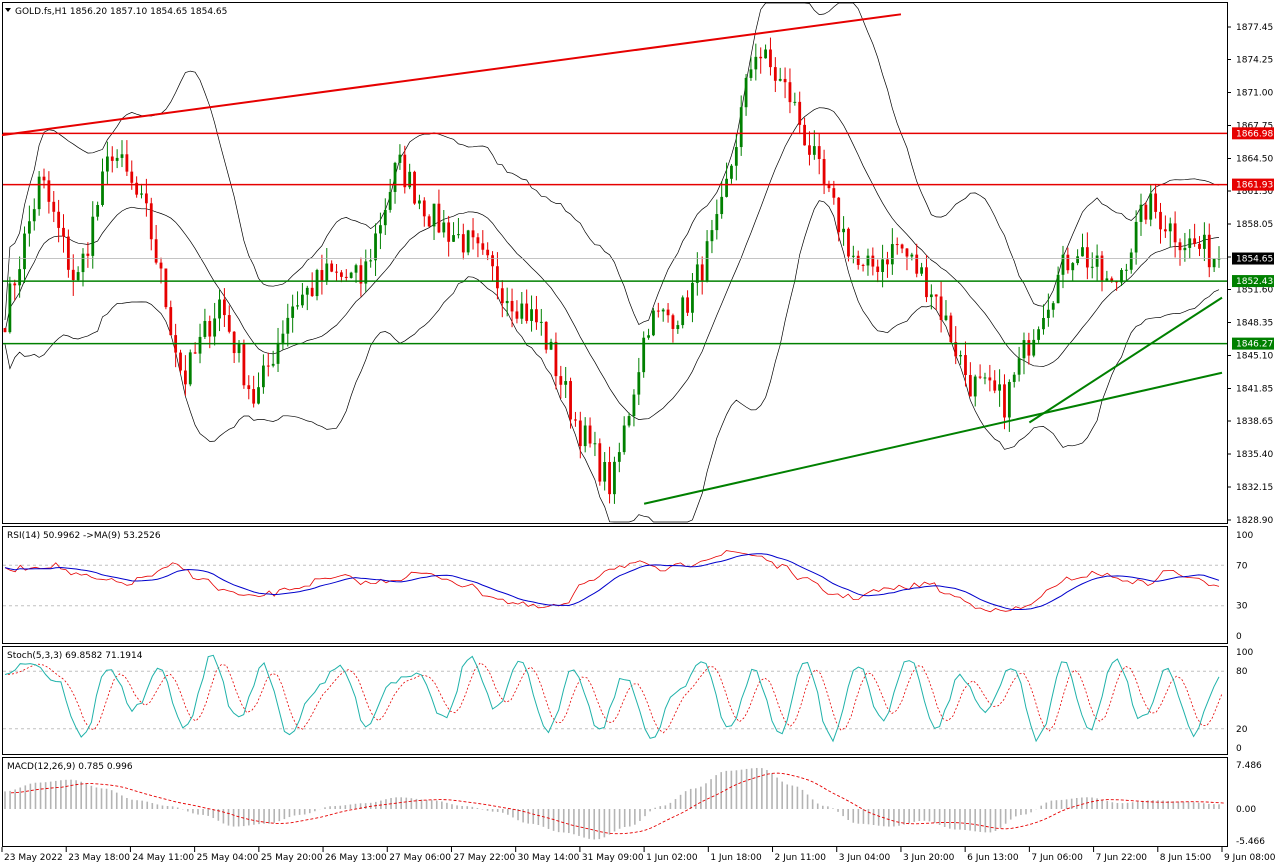 The width and height of the screenshot is (1276, 867). Describe the element at coordinates (1254, 422) in the screenshot. I see `price-tick-label: 1838.65` at that location.